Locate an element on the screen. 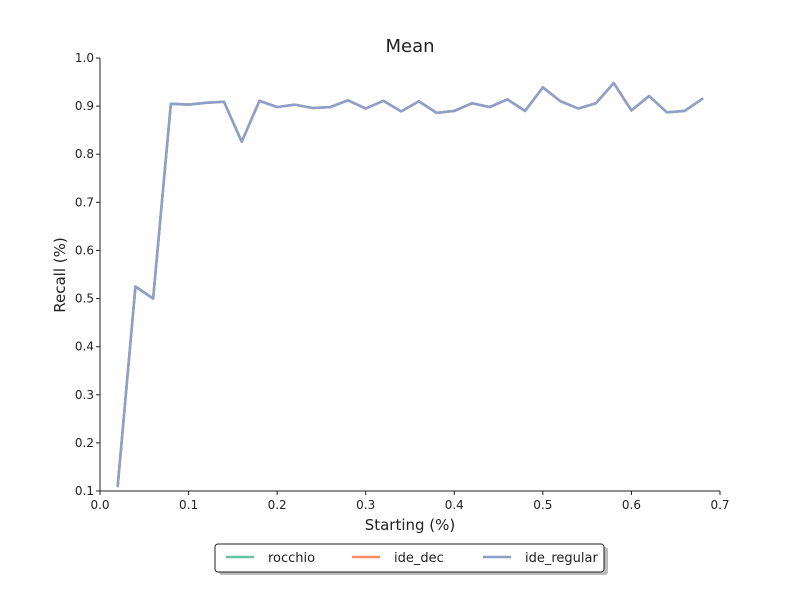 The width and height of the screenshot is (800, 600). y-tick-label: 0.4 is located at coordinates (84, 347).